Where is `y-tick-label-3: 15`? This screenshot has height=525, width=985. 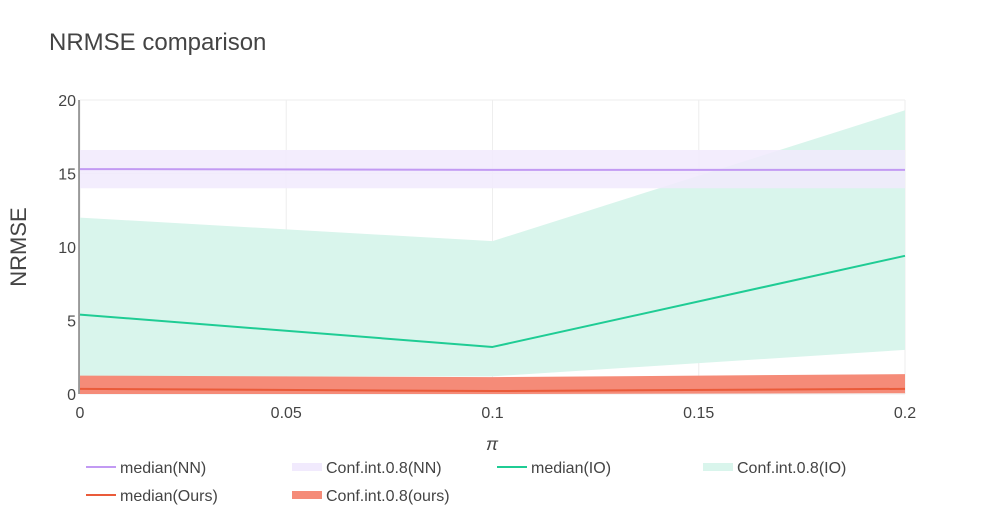 y-tick-label-3: 15 is located at coordinates (67, 175).